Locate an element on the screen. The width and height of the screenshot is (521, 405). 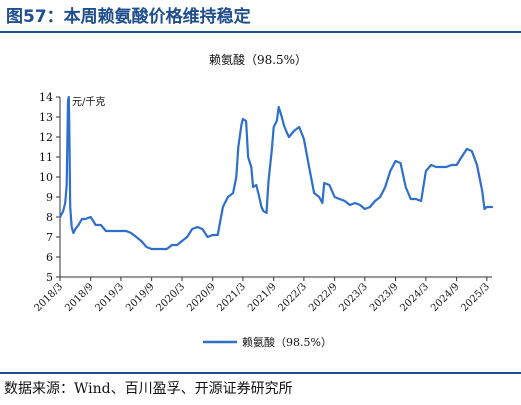
x-tick-label: 2021/3 is located at coordinates (231, 297).